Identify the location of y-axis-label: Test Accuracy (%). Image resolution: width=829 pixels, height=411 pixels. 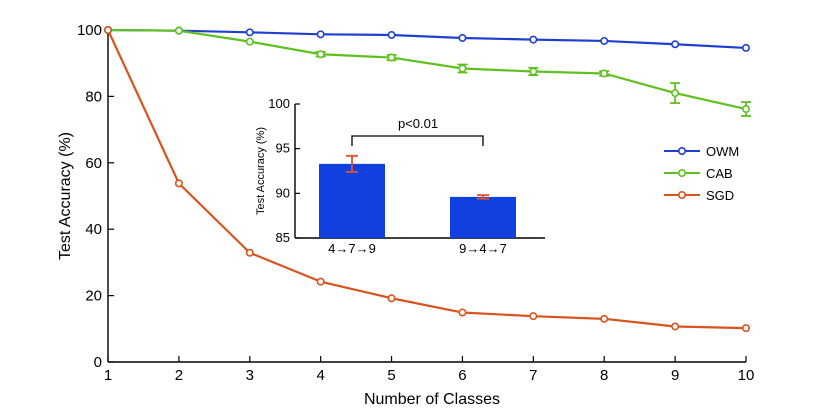
(65, 196).